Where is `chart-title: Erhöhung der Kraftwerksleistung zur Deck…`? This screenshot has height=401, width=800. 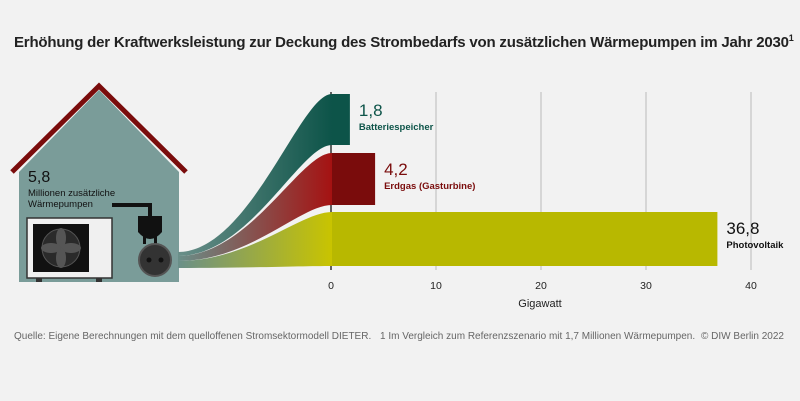
chart-title: Erhöhung der Kraftwerksleistung zur Deck… is located at coordinates (404, 42).